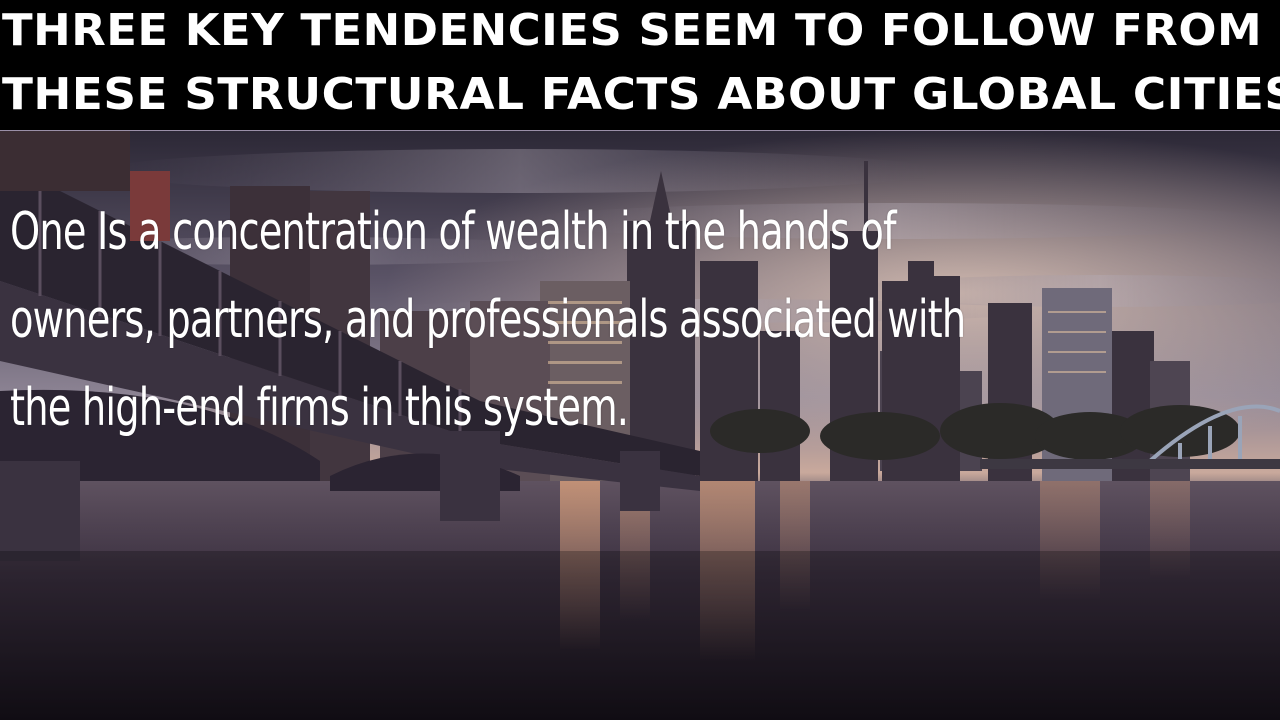 Image resolution: width=1280 pixels, height=720 pixels. What do you see at coordinates (632, 30) in the screenshot?
I see `slide-title-line-1: THREE KEY TENDENCIES SEEM TO FOLLOW FROM` at bounding box center [632, 30].